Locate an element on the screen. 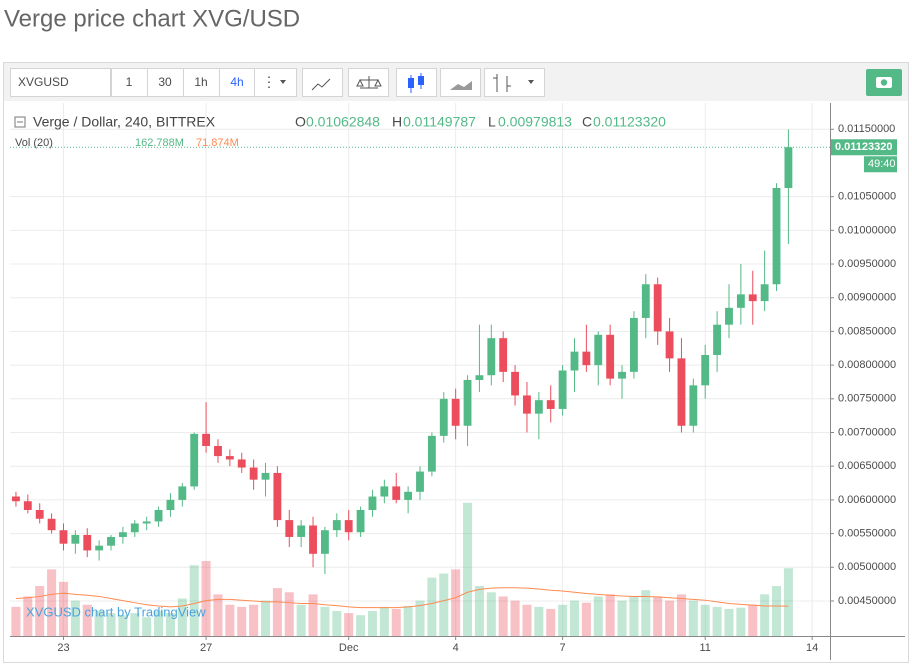  x-tick-label: 14 is located at coordinates (812, 648).